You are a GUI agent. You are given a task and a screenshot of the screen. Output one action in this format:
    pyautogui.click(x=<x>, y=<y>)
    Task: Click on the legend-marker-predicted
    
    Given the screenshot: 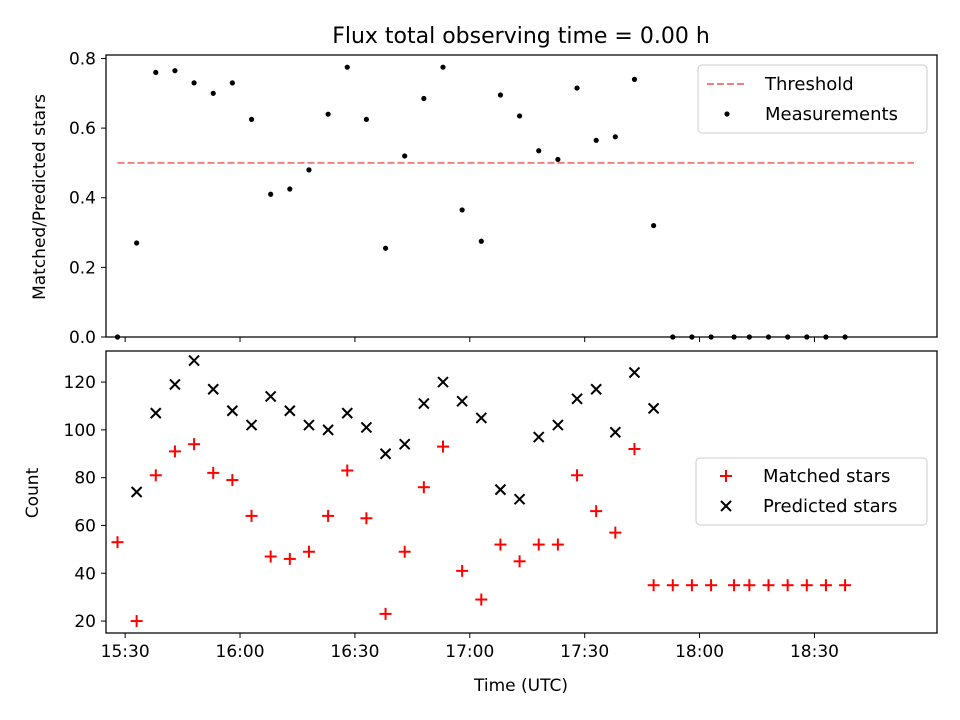 What is the action you would take?
    pyautogui.click(x=726, y=506)
    